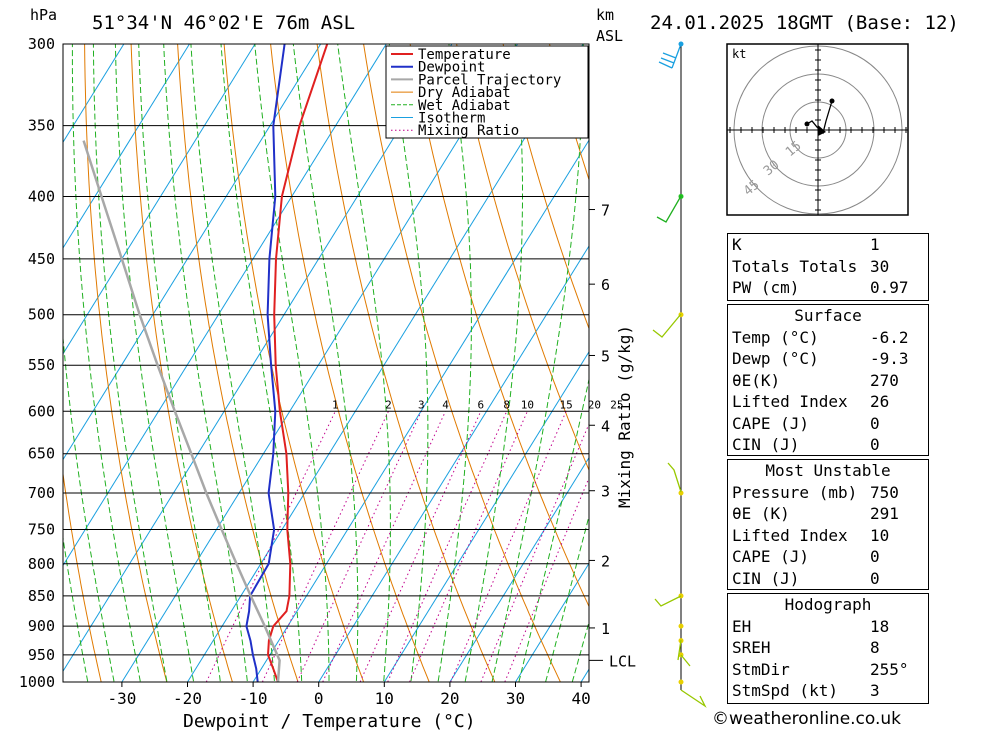 The image size is (1000, 733). I want to click on x-axis-label: Dewpoint / Temperature (°C), so click(329, 721).